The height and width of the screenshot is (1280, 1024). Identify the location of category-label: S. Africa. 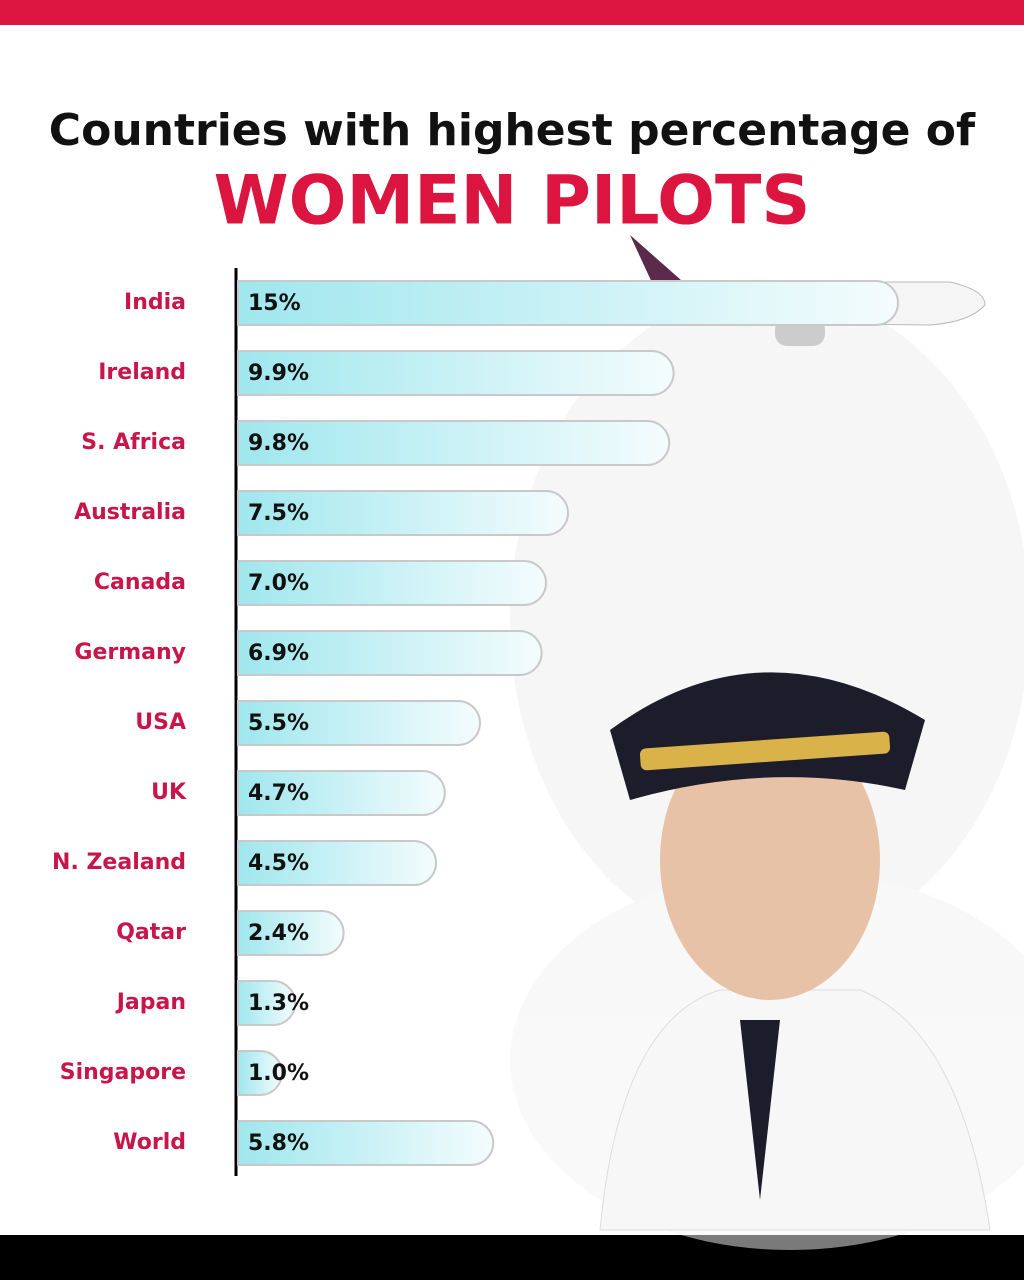
(133, 442).